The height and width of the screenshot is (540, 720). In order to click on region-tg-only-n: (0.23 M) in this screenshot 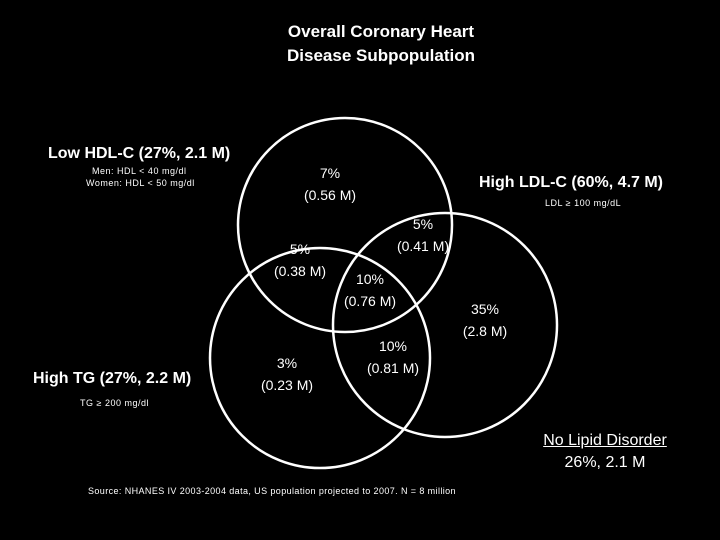, I will do `click(287, 385)`.